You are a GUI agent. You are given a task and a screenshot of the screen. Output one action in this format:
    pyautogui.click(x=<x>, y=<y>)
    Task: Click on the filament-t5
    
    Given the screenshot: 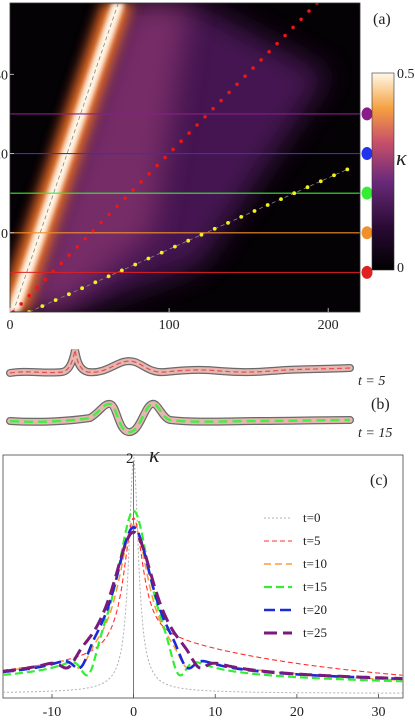 What is the action you would take?
    pyautogui.click(x=180, y=363)
    